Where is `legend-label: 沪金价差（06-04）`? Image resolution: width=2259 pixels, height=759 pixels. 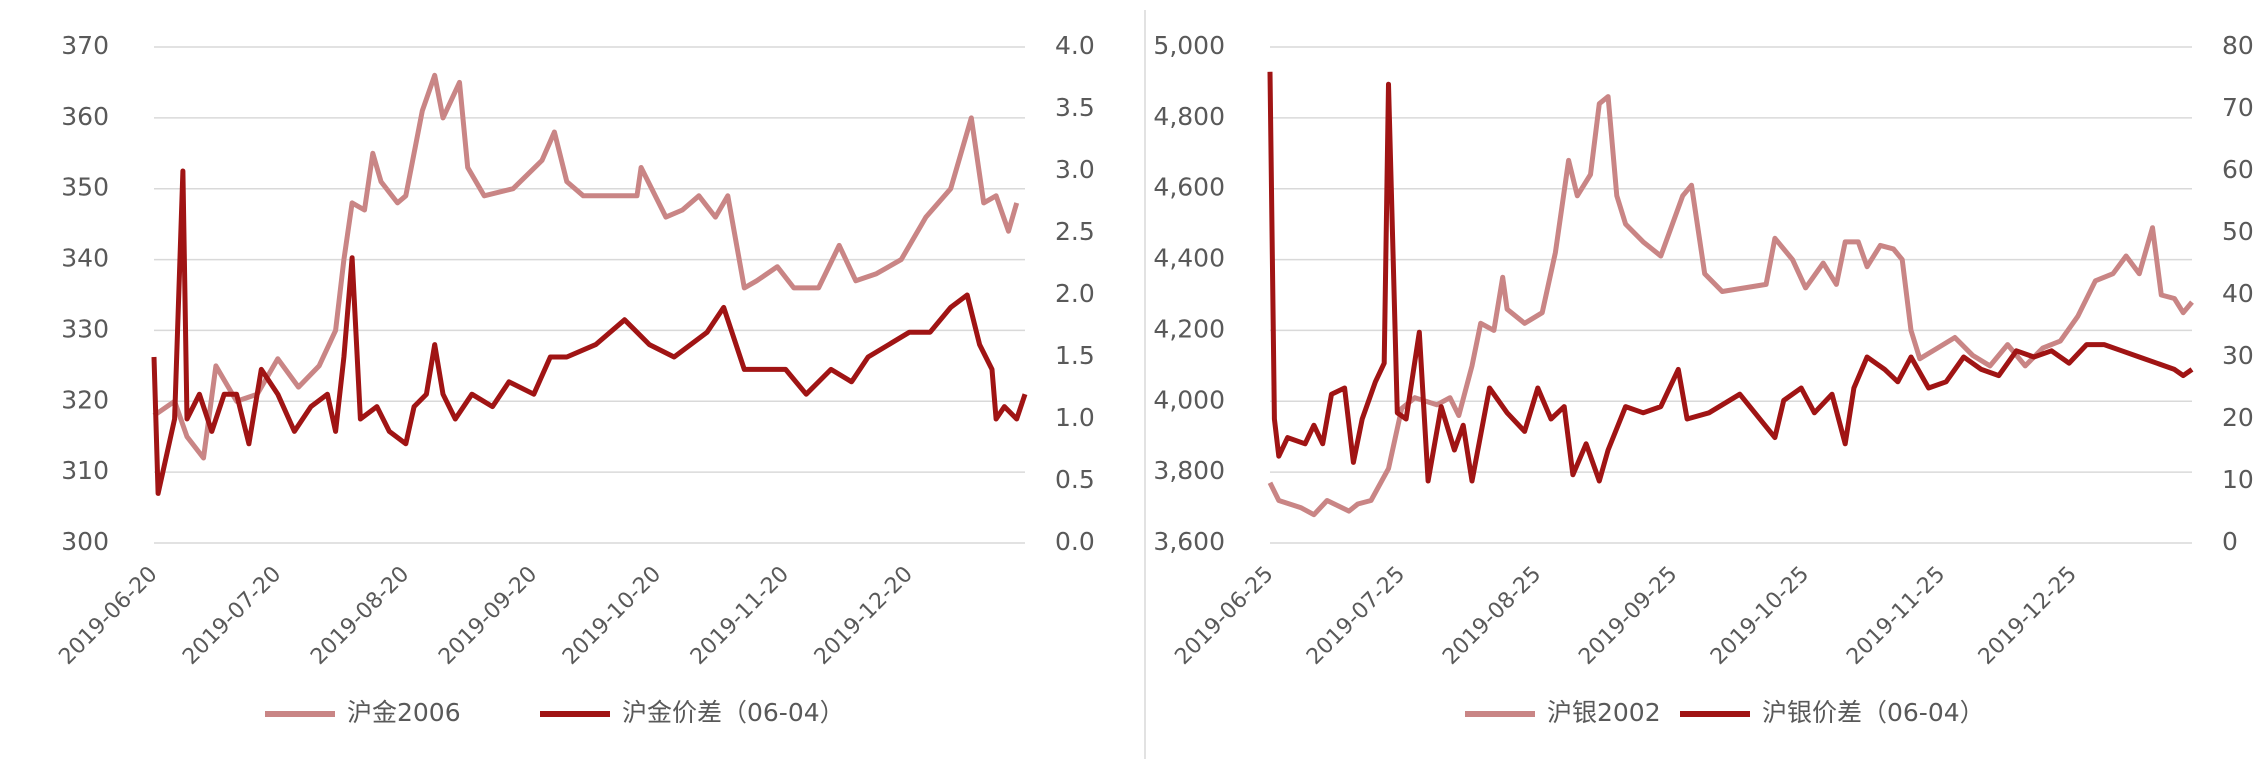 legend-label: 沪金价差（06-04） is located at coordinates (733, 712).